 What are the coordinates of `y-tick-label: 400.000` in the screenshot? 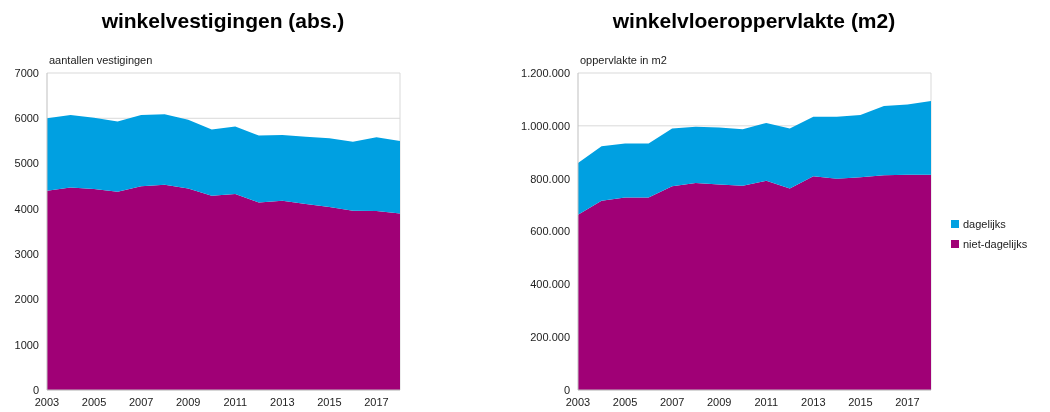 It's located at (550, 284).